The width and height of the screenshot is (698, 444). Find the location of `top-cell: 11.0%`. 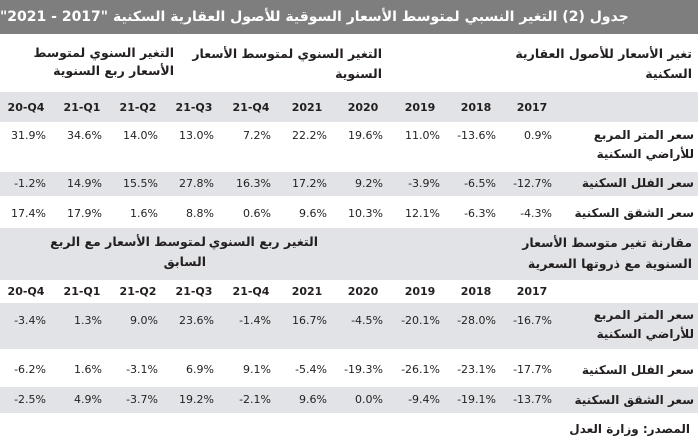

top-cell: 11.0% is located at coordinates (422, 135).